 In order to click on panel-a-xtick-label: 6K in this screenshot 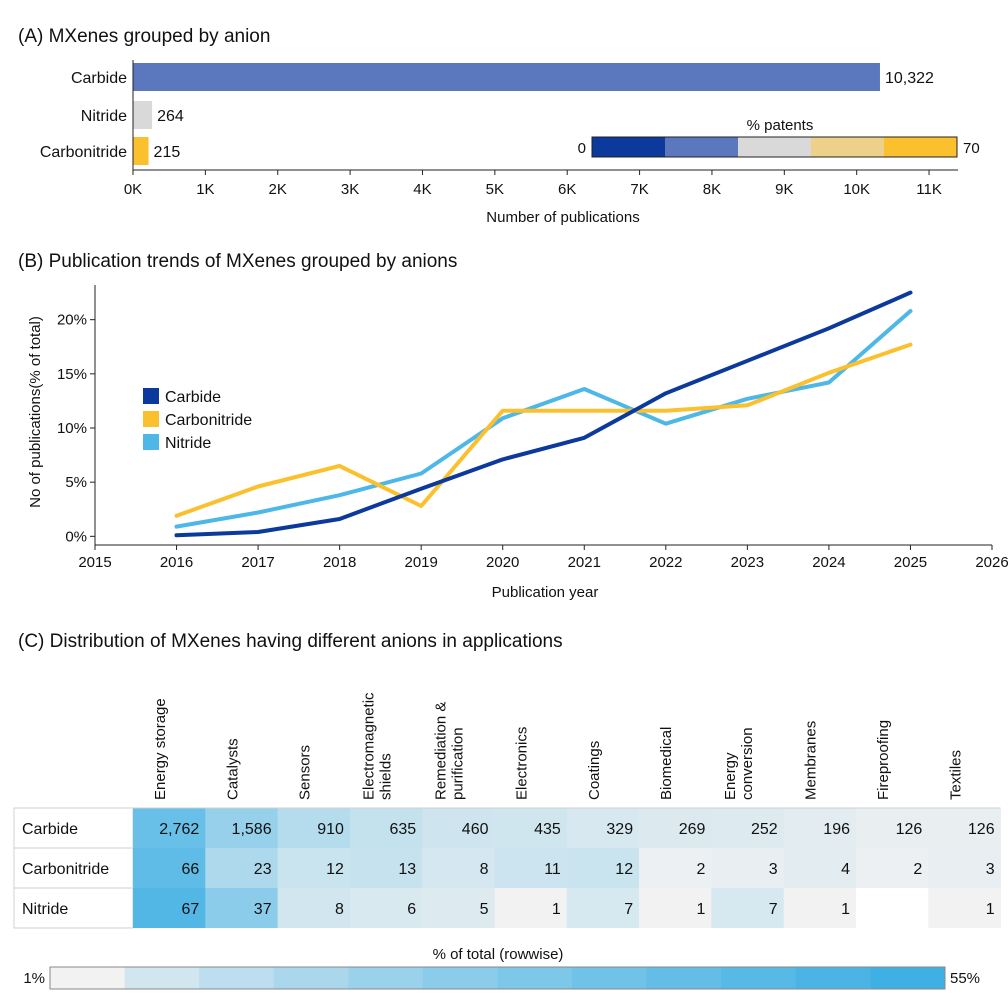, I will do `click(567, 189)`.